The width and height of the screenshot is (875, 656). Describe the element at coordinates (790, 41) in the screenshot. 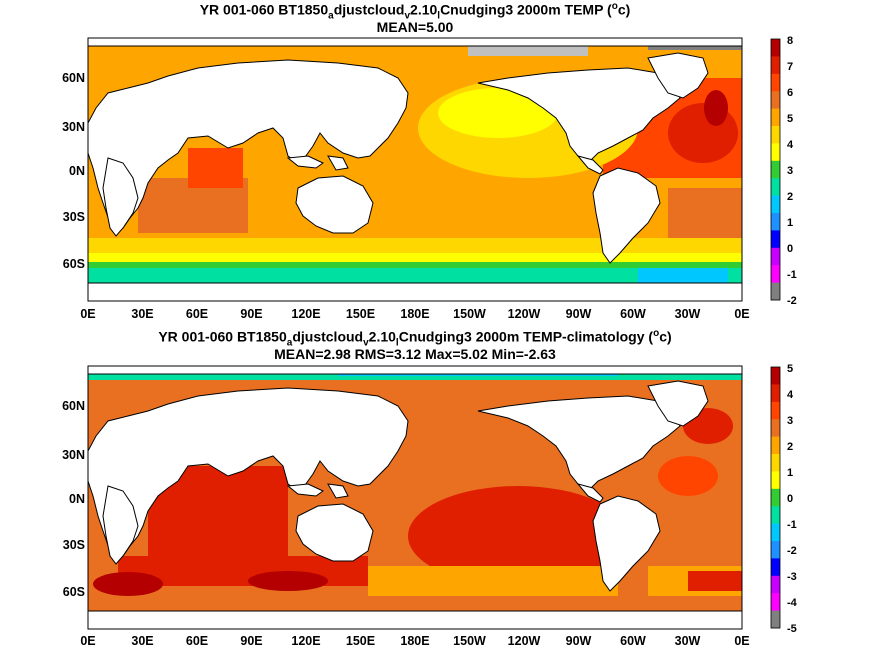

I see `svg-text: 8` at that location.